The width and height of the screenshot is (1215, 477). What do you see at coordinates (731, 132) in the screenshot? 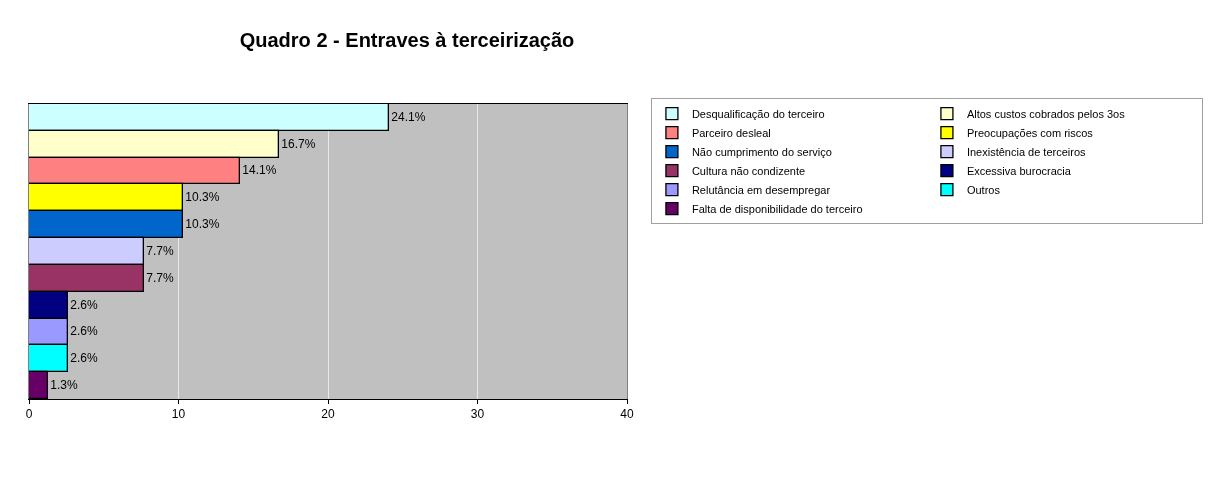
I see `legend-label: Parceiro desleal` at bounding box center [731, 132].